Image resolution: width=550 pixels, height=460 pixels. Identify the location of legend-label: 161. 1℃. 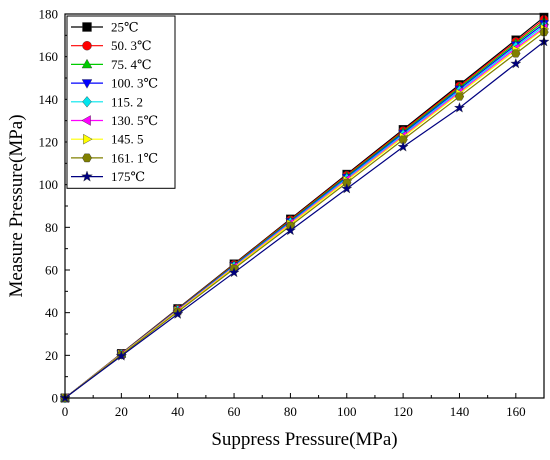
(134, 157).